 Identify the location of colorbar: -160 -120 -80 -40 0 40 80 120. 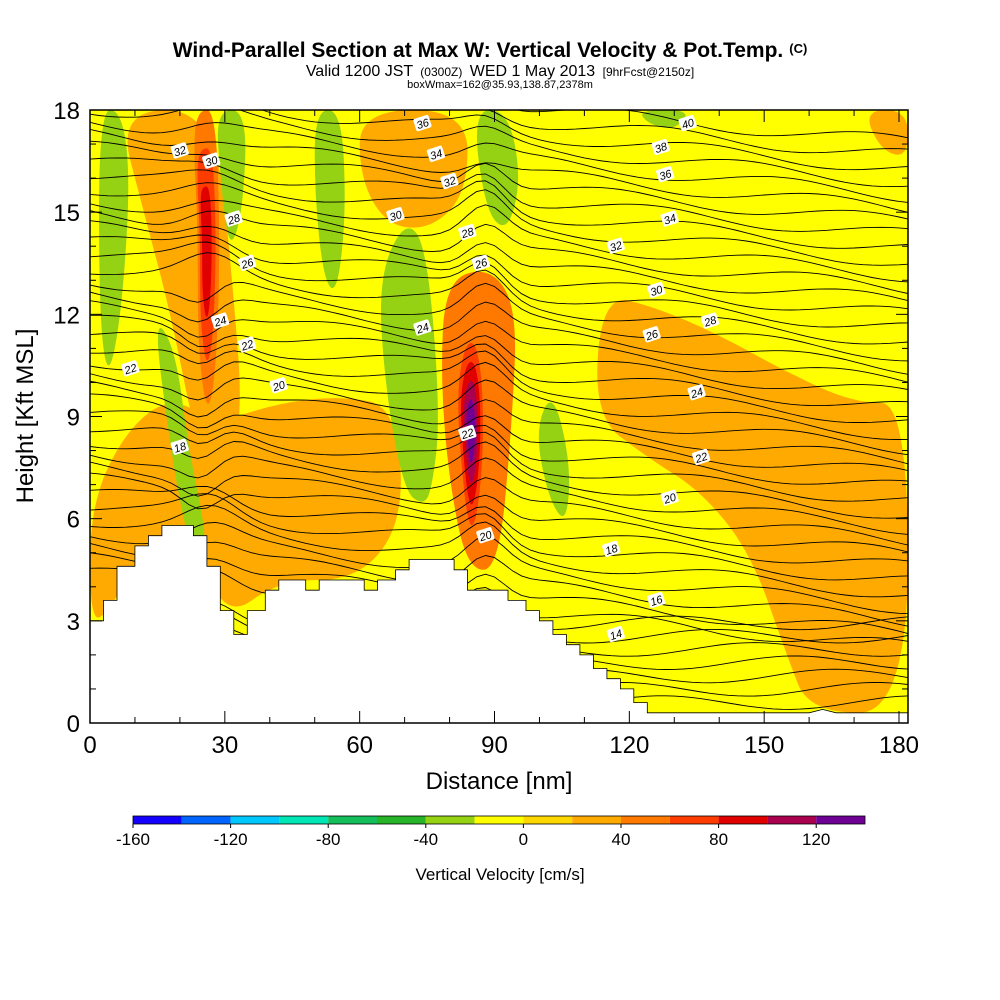
(491, 832).